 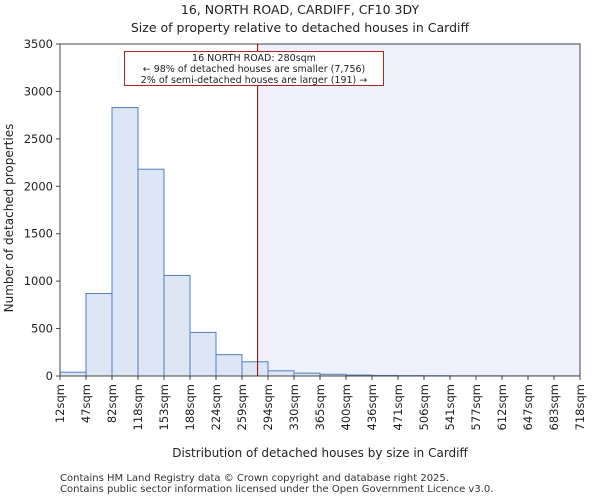 I want to click on x-tick-label: 718sqm, so click(x=580, y=407).